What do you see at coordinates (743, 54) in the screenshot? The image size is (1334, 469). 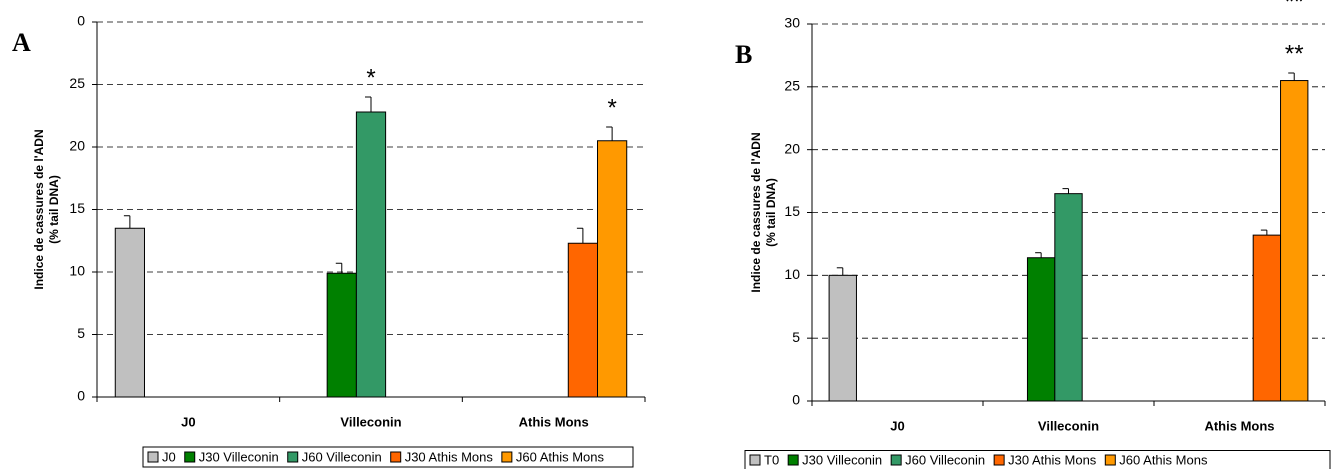 I see `panel-label: B` at bounding box center [743, 54].